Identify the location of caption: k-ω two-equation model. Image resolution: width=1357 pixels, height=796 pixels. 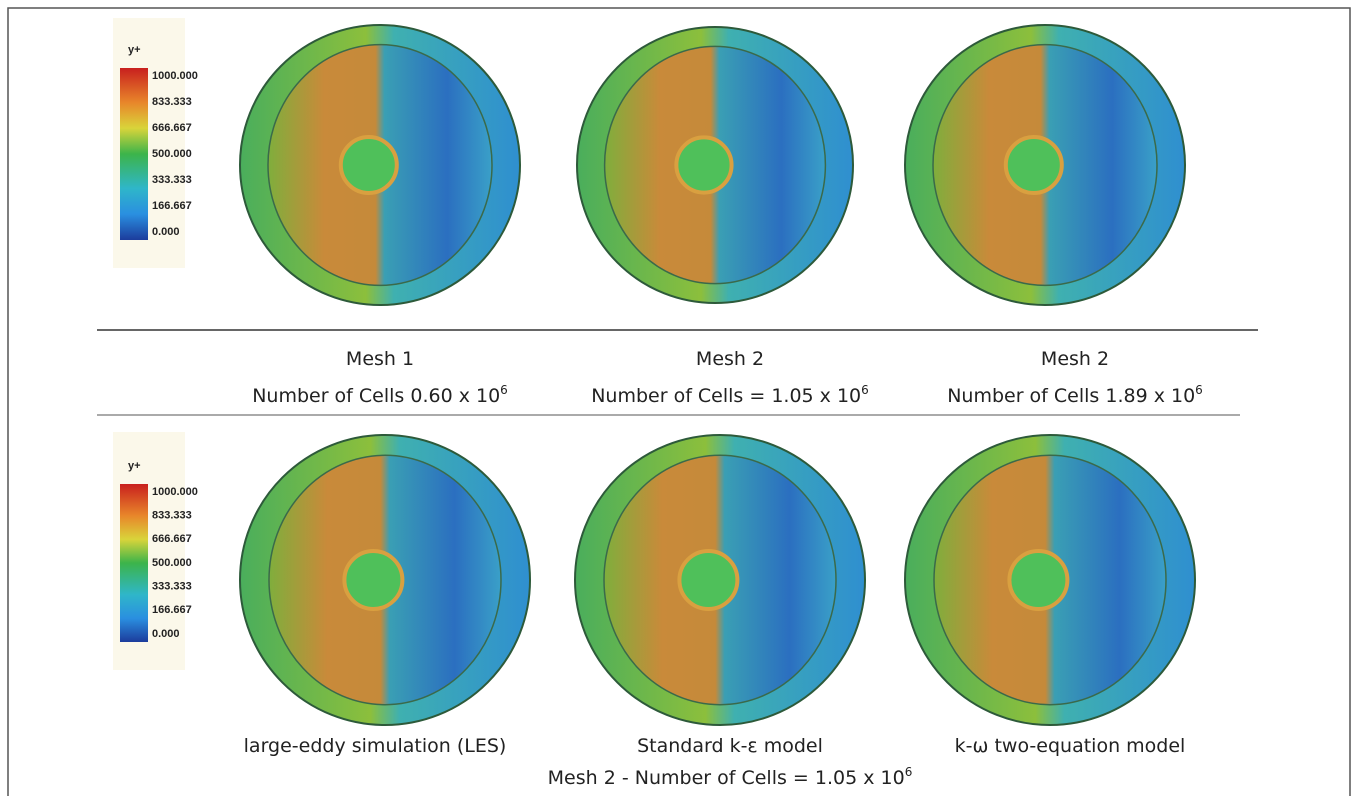
(1070, 746).